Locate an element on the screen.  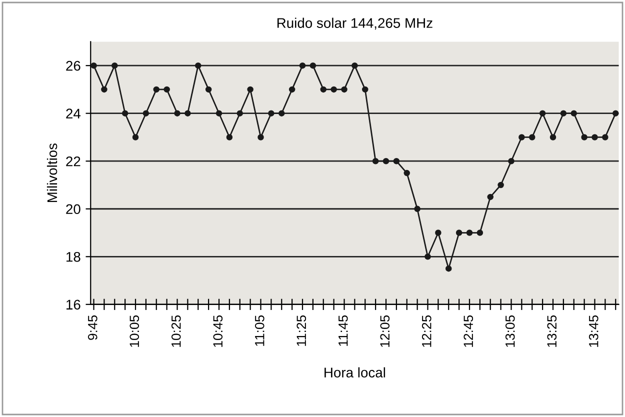
x-tick-label: 12:25 is located at coordinates (427, 331).